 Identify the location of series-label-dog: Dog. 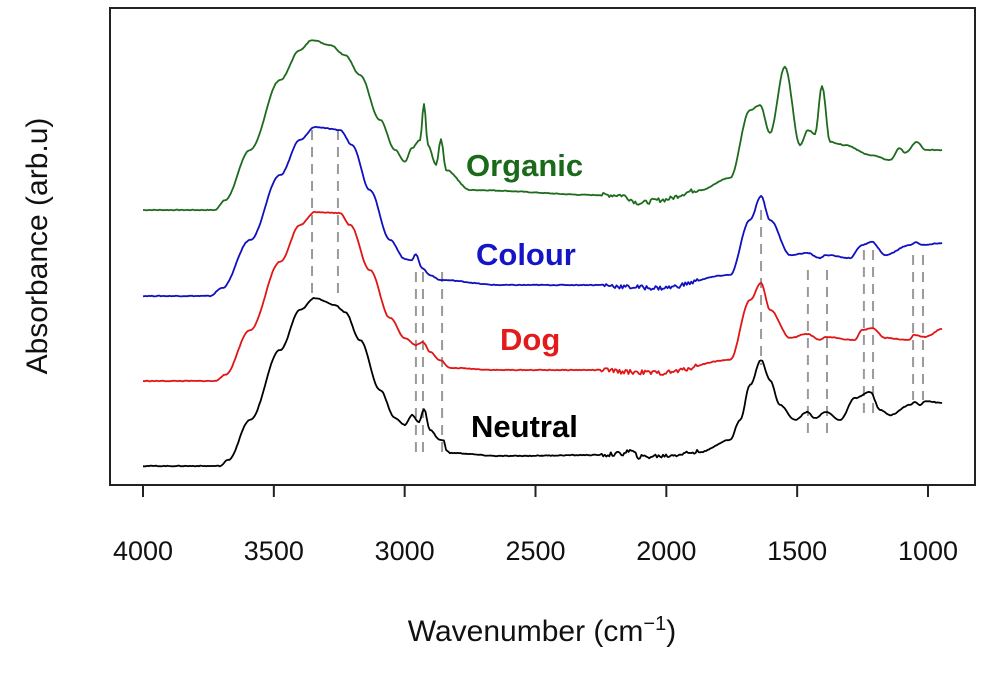
(530, 339).